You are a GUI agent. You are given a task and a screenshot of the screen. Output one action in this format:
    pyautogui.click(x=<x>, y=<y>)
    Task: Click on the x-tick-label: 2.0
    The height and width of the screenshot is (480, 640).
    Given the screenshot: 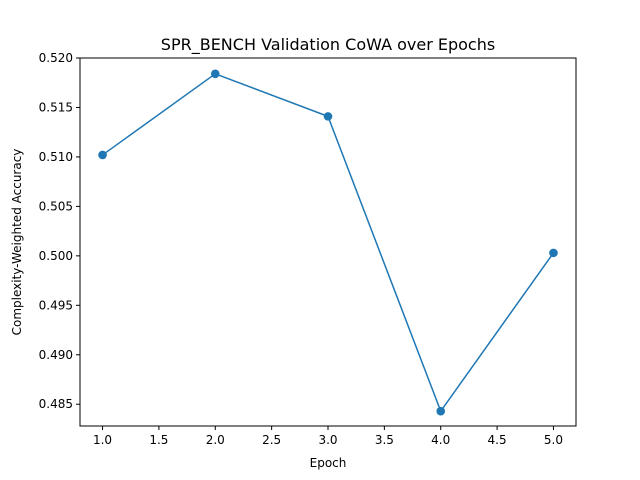 What is the action you would take?
    pyautogui.click(x=215, y=440)
    